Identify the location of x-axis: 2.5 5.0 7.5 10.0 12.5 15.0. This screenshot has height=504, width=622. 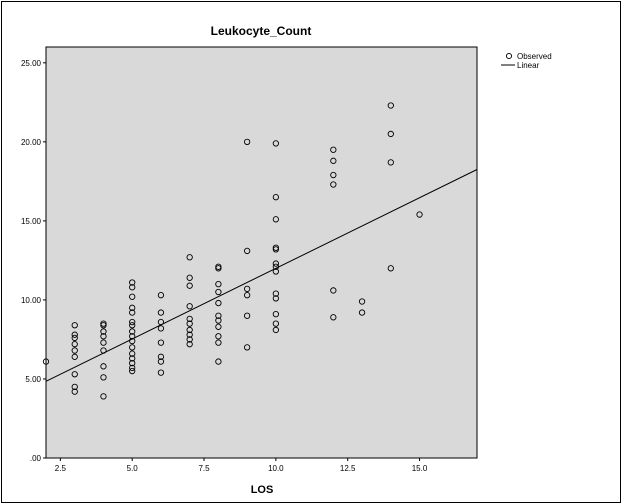
(241, 465).